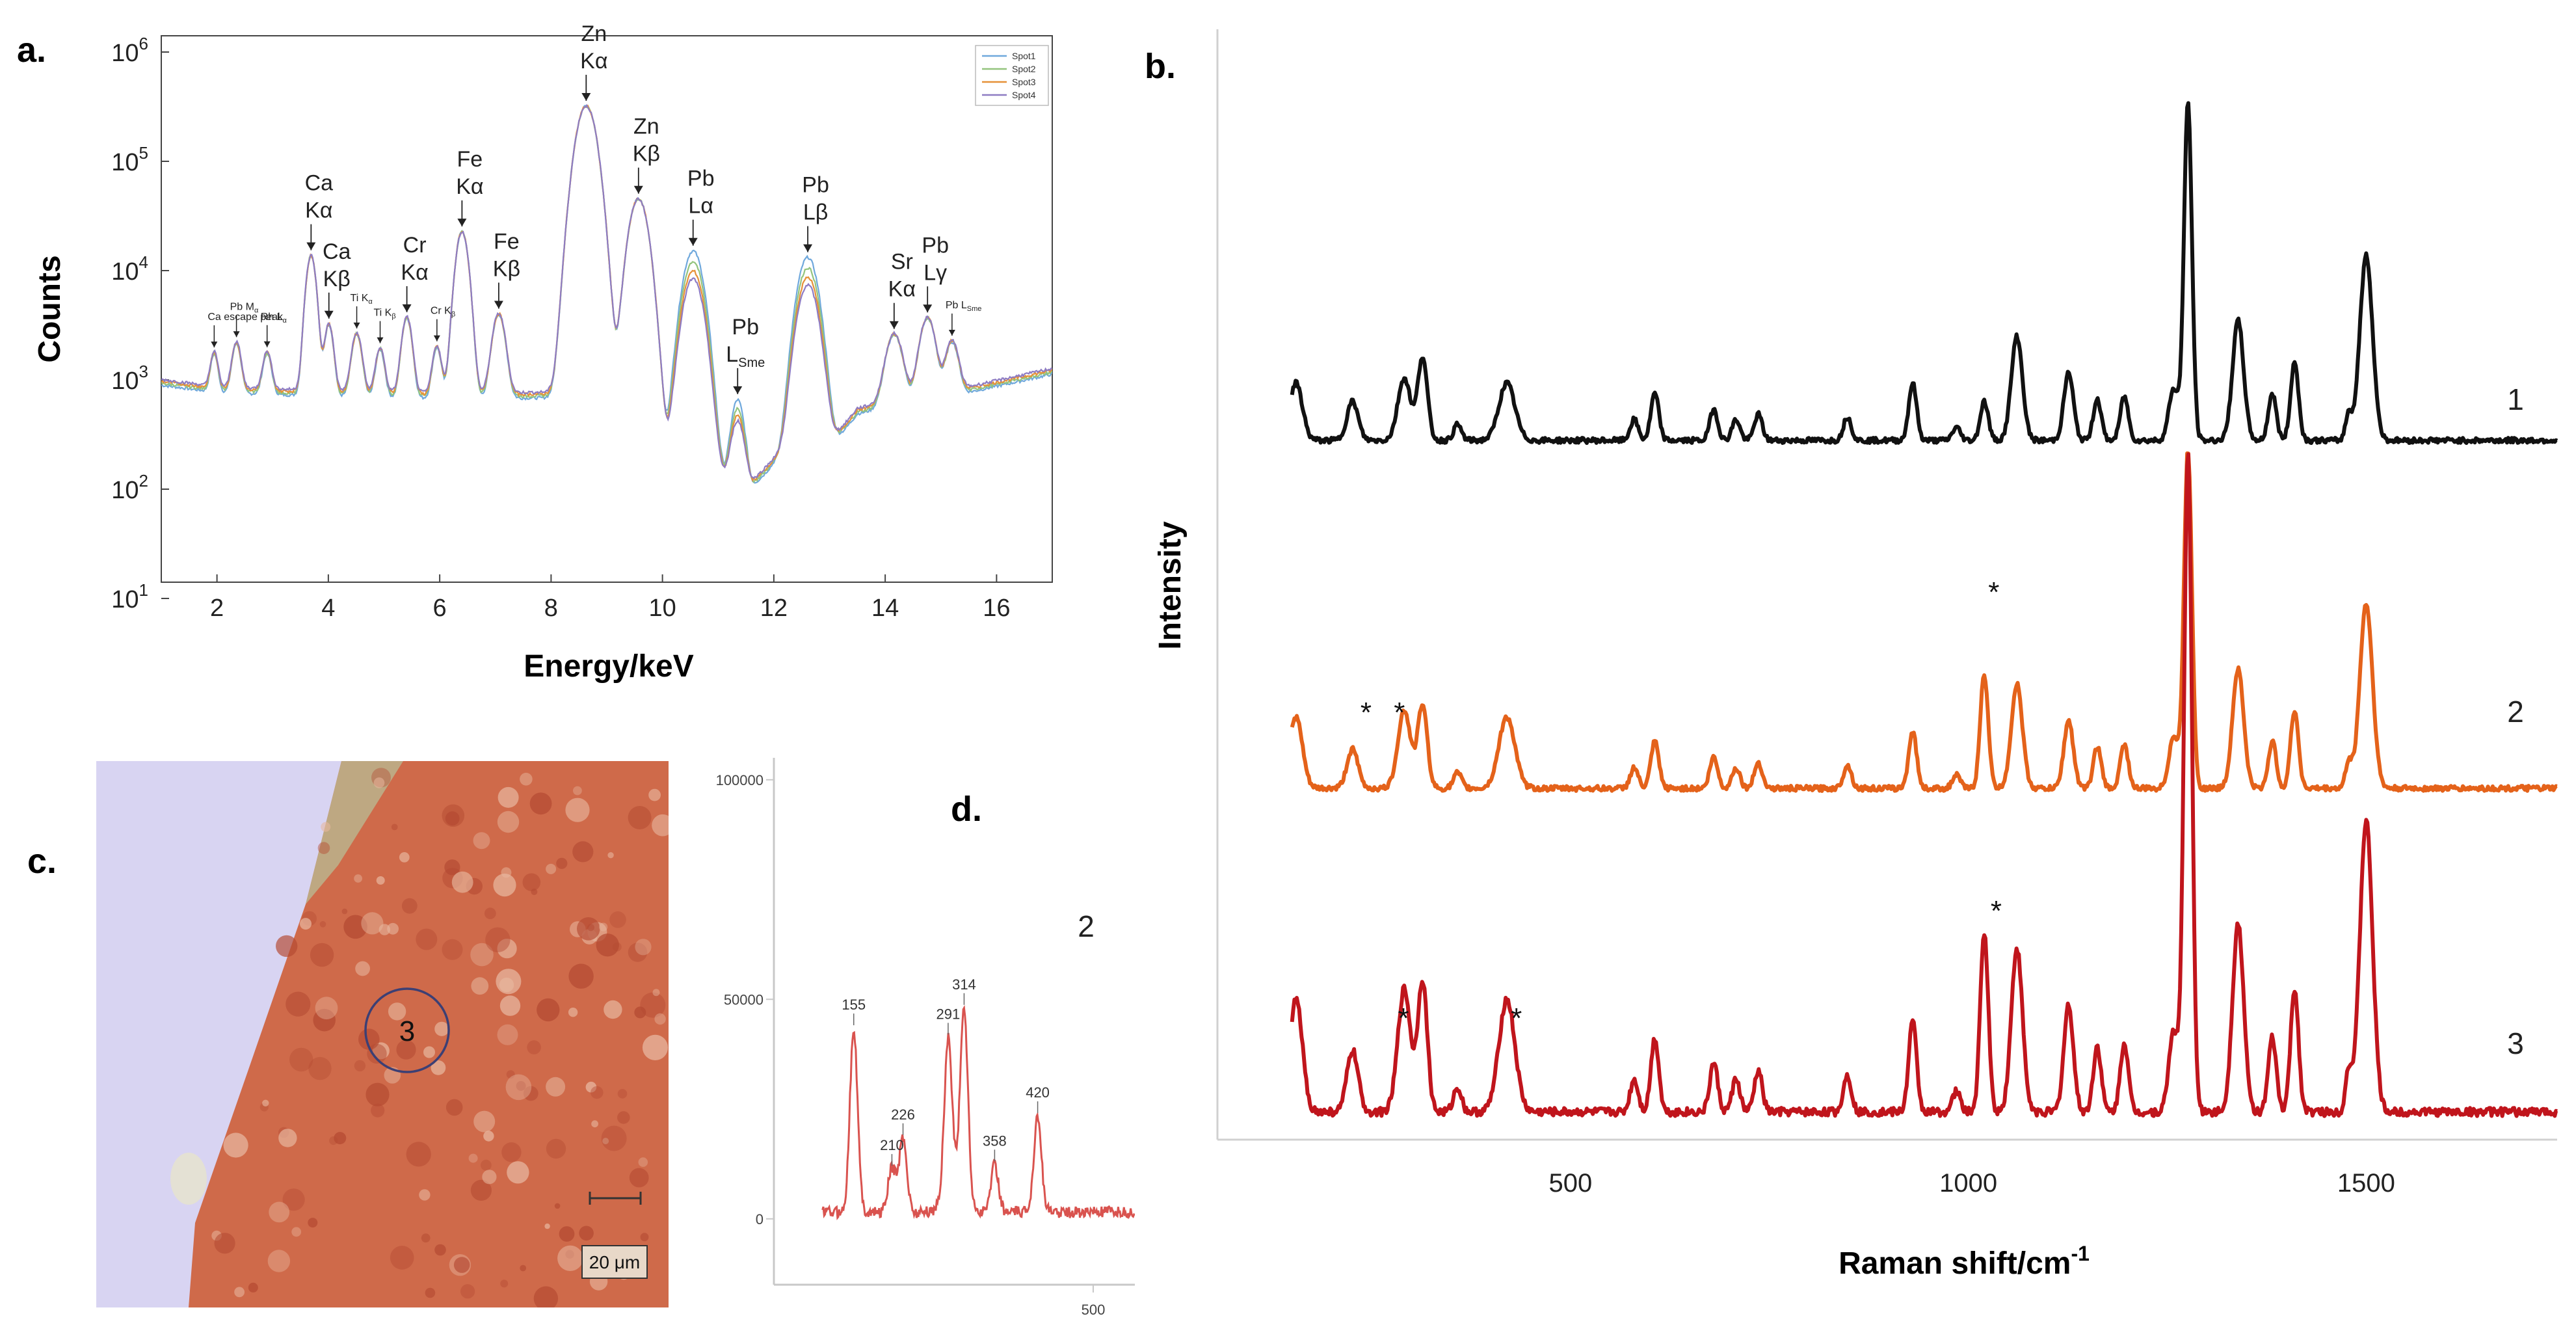 The height and width of the screenshot is (1340, 2576). I want to click on inset-peak-labels: 155 210 226 291 314 358 420, so click(946, 1071).